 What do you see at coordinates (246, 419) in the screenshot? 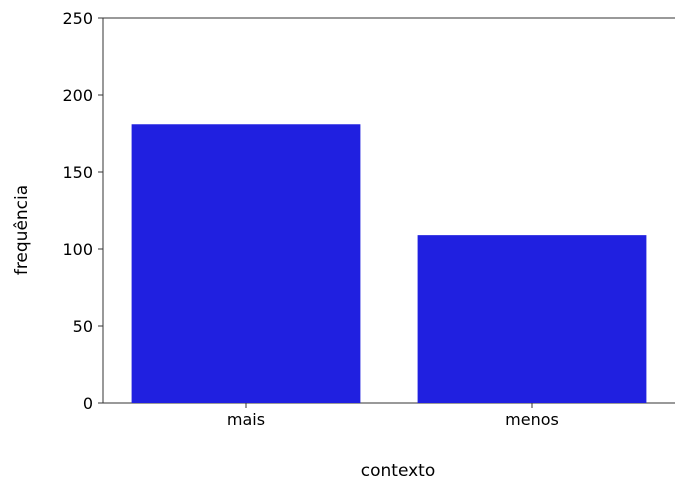
I see `x-tick-label: mais` at bounding box center [246, 419].